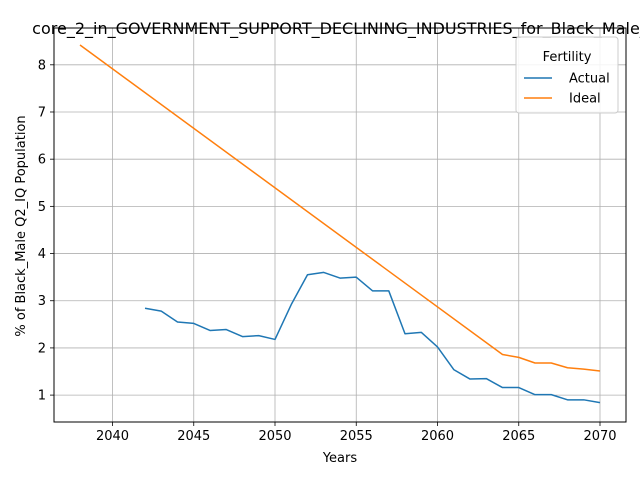 The height and width of the screenshot is (480, 640). I want to click on y-tick-label: 5, so click(42, 207).